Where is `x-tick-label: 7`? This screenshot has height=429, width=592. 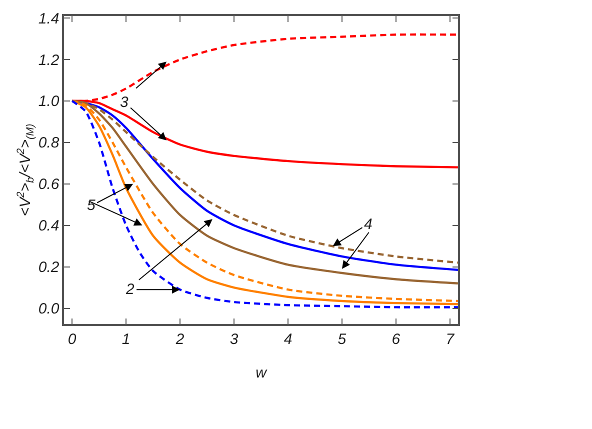
x-tick-label: 7 is located at coordinates (450, 339).